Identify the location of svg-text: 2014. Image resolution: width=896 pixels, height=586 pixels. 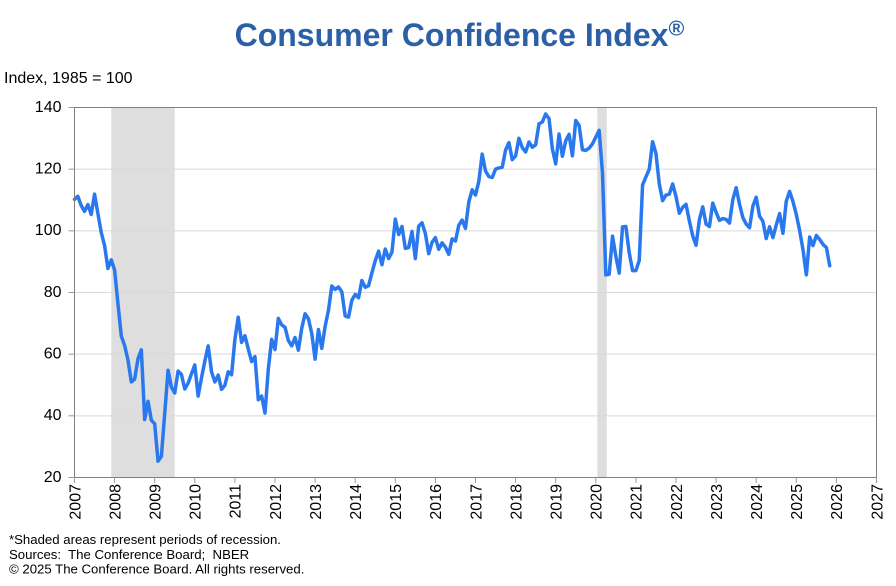
(356, 502).